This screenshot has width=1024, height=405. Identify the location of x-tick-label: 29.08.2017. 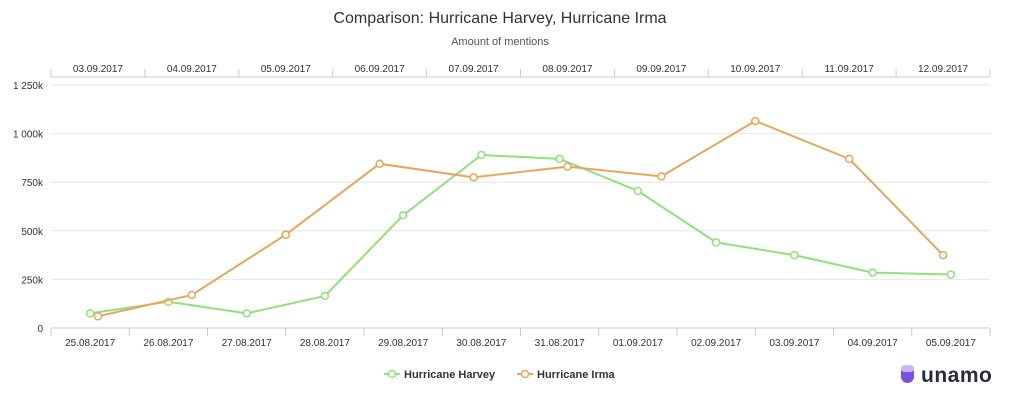
(403, 343).